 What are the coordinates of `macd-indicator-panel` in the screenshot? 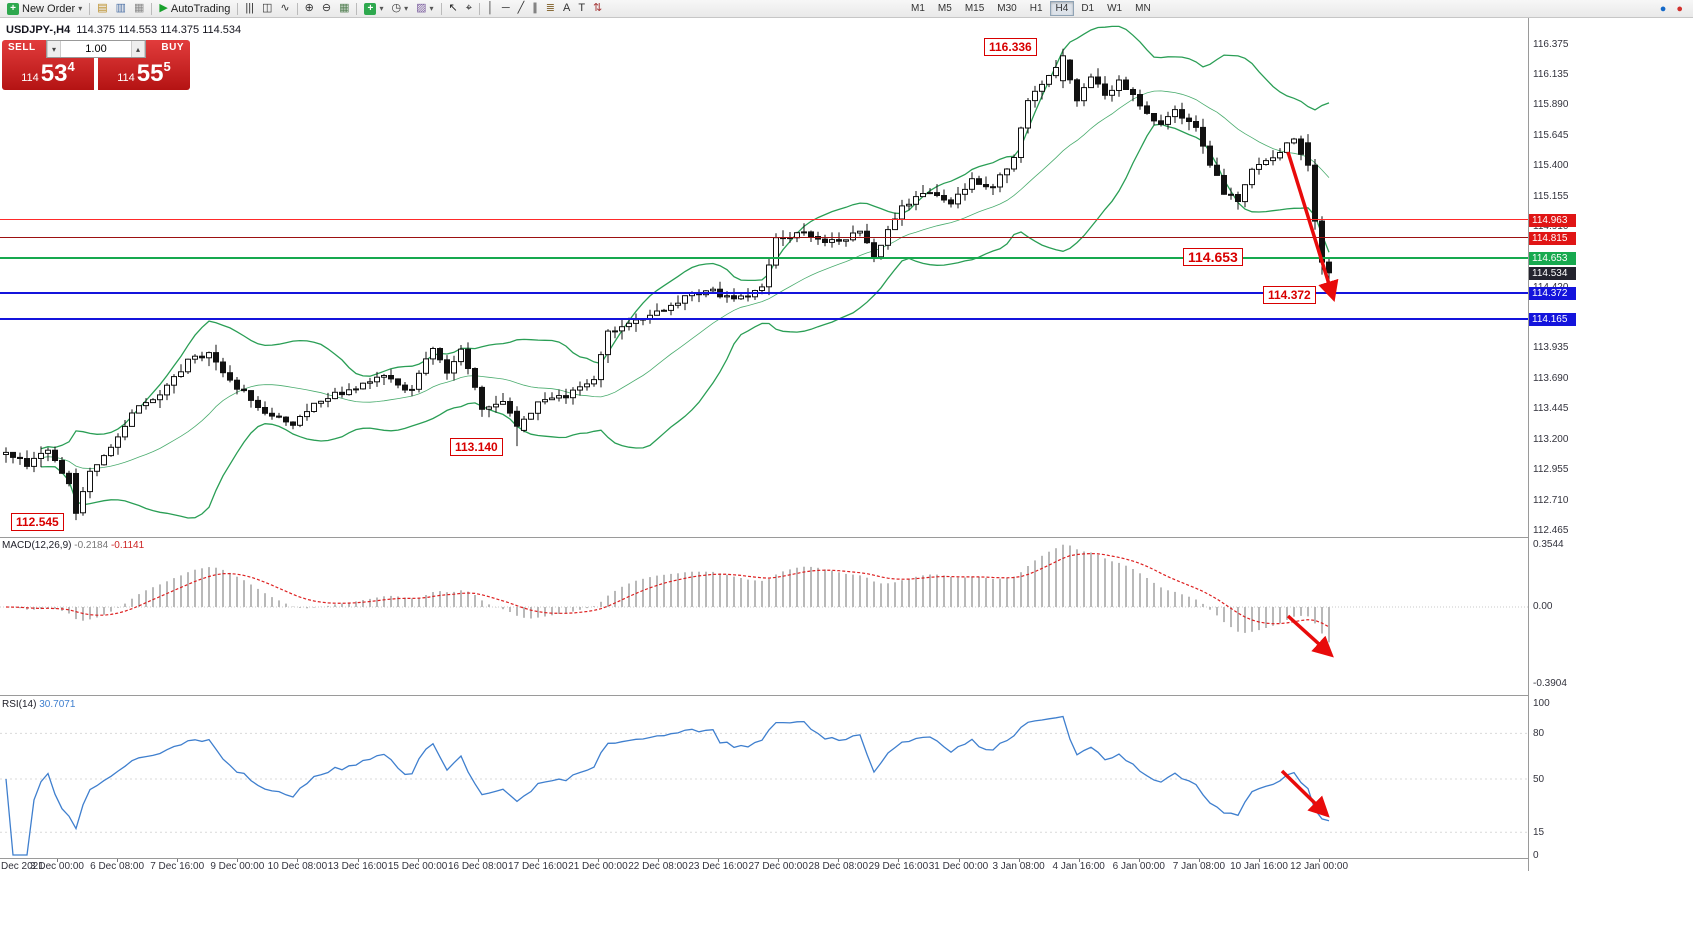 It's located at (764, 616).